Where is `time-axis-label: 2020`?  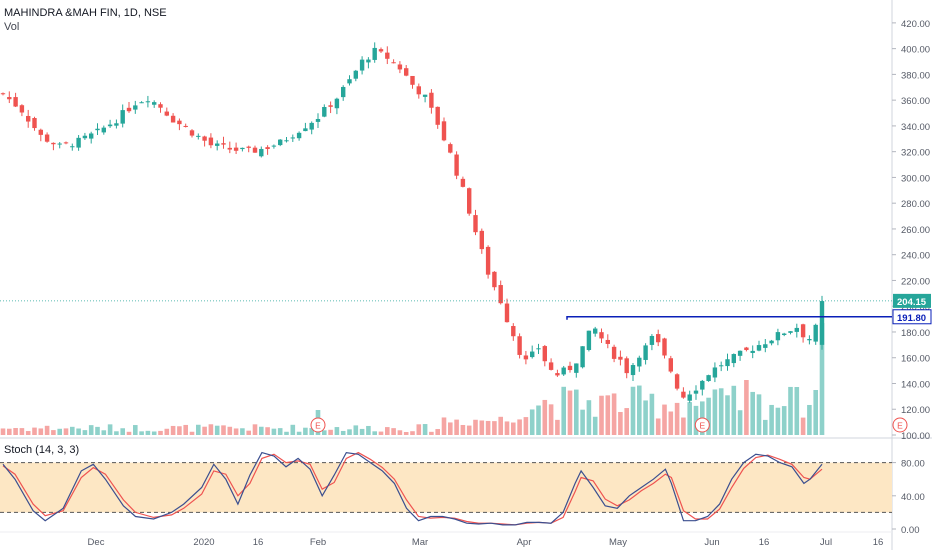
time-axis-label: 2020 is located at coordinates (203, 542).